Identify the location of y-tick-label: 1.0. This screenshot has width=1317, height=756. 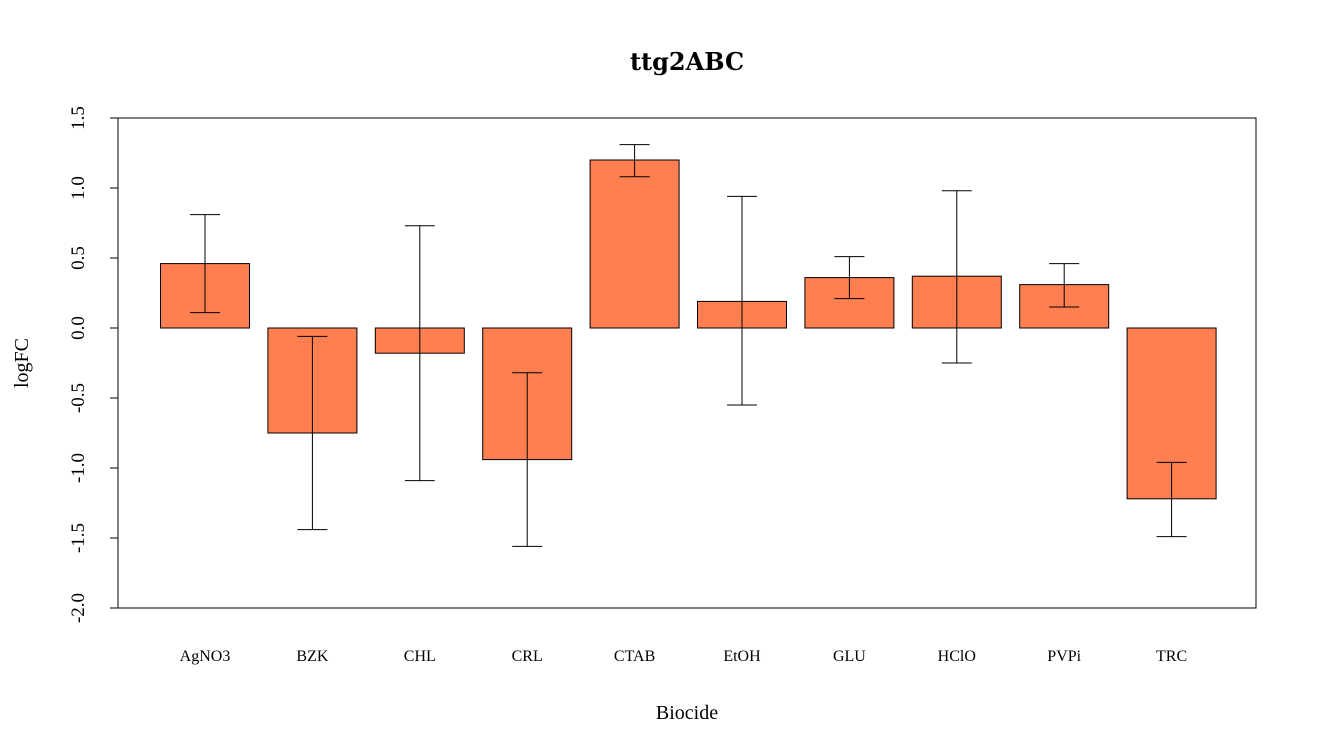
(78, 188).